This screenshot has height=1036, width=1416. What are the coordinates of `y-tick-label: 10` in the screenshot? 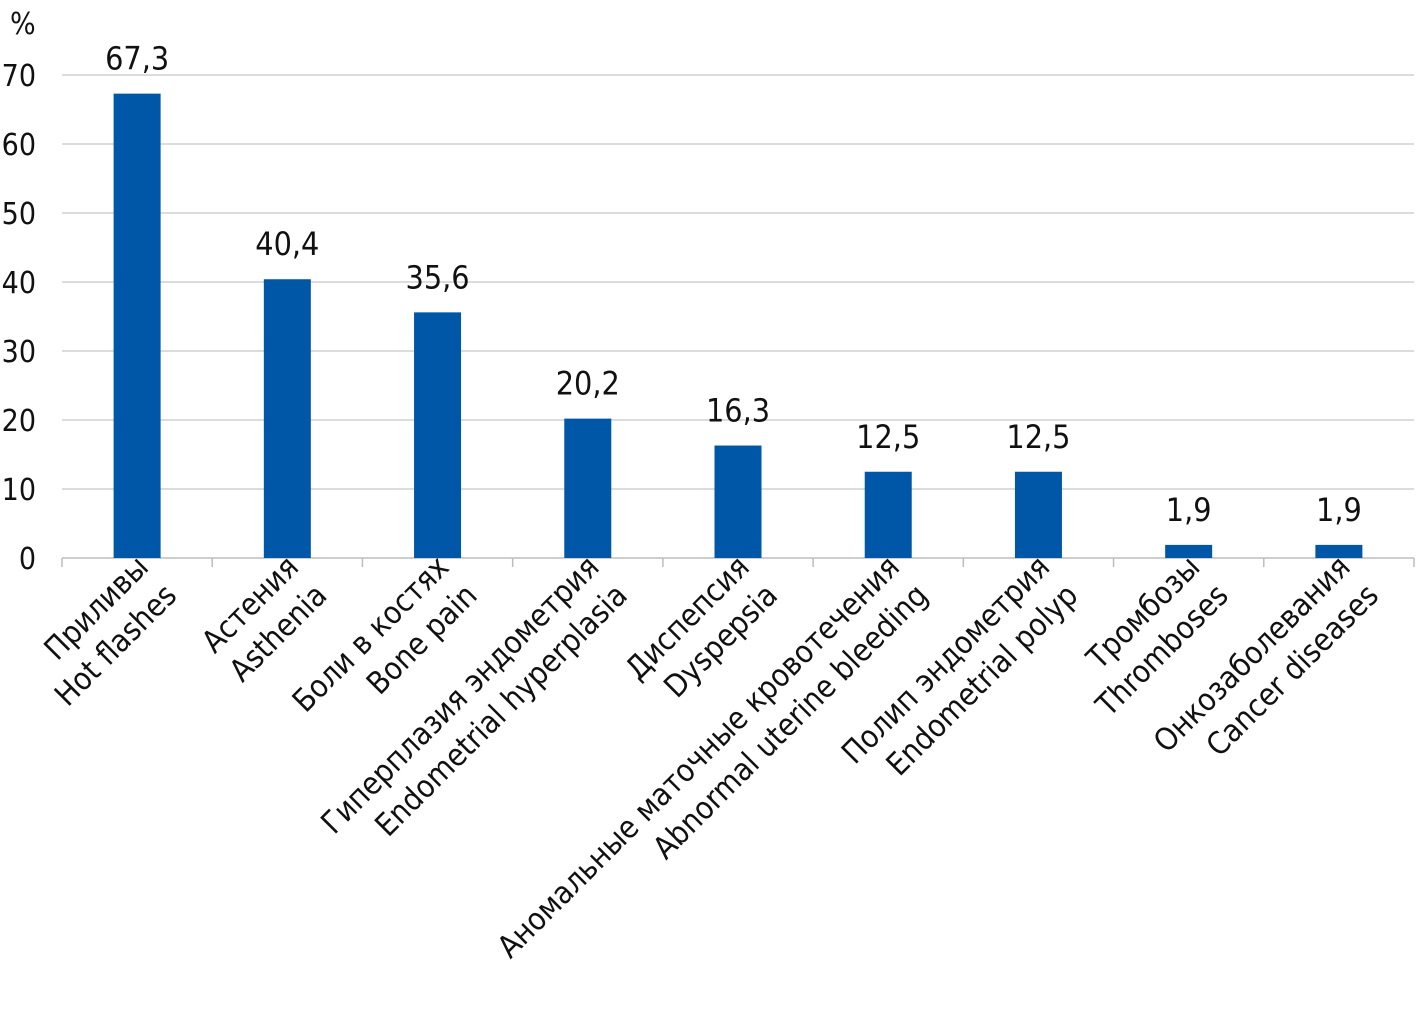 It's located at (19, 490).